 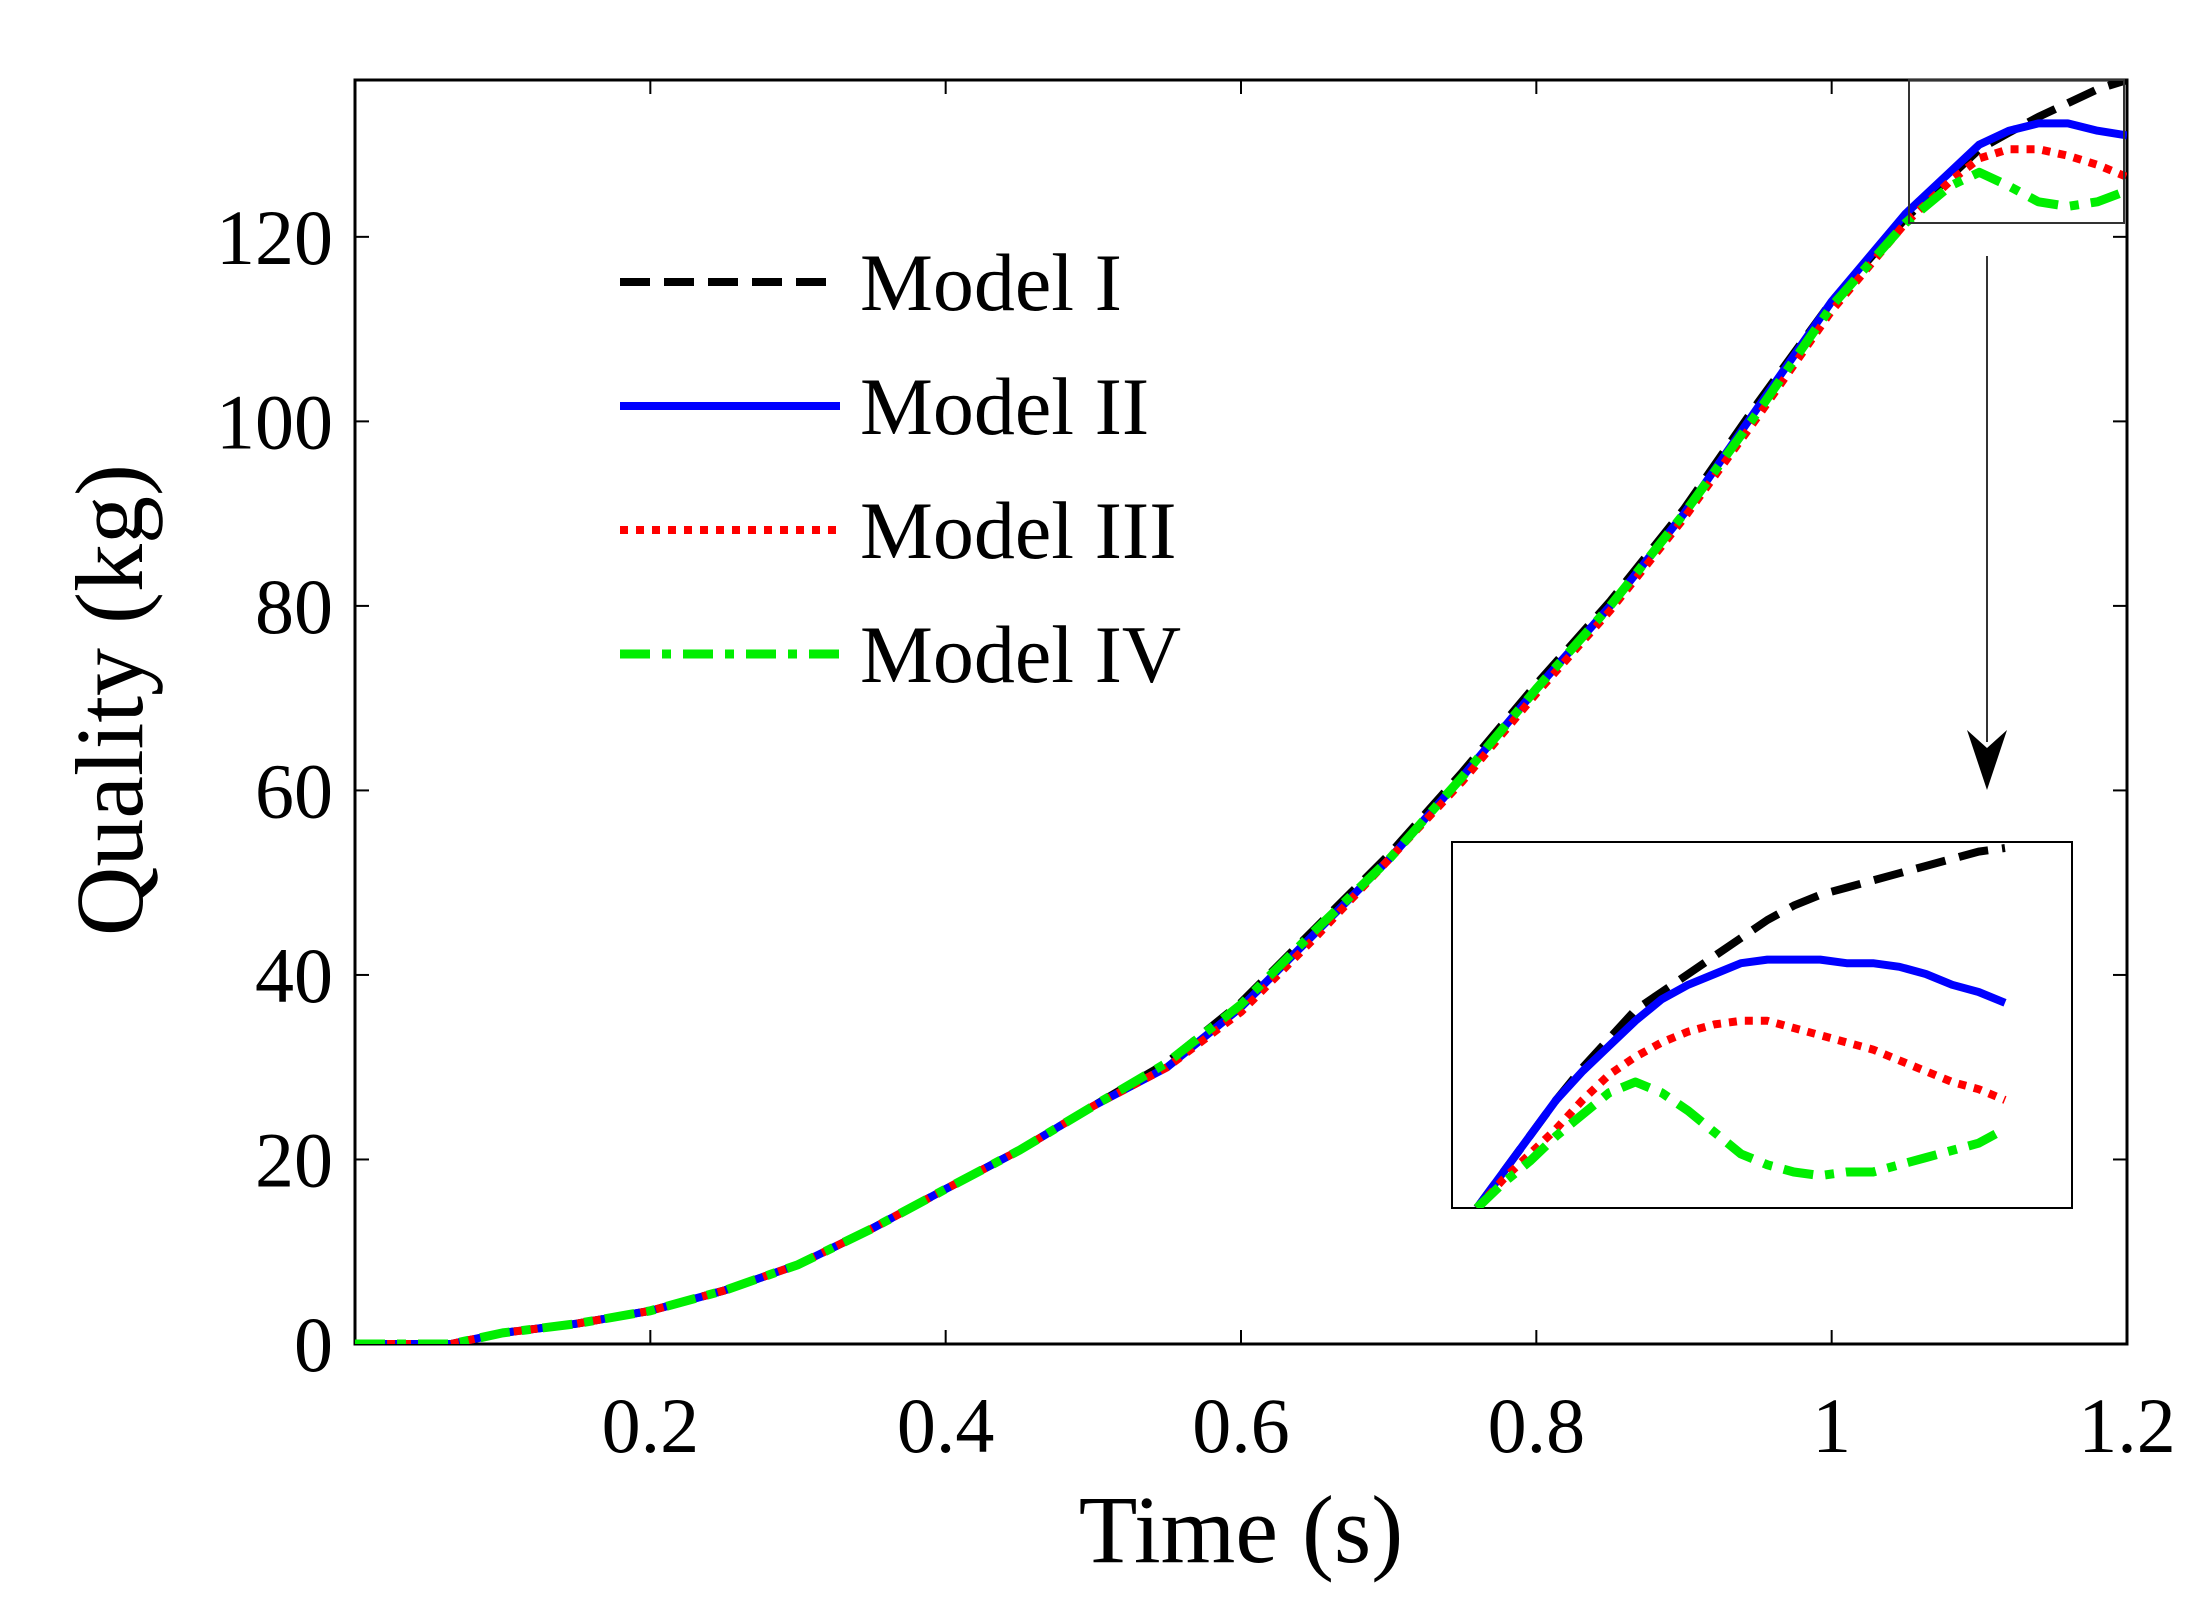 What do you see at coordinates (109, 700) in the screenshot?
I see `y-axis-title: Quality (kg)` at bounding box center [109, 700].